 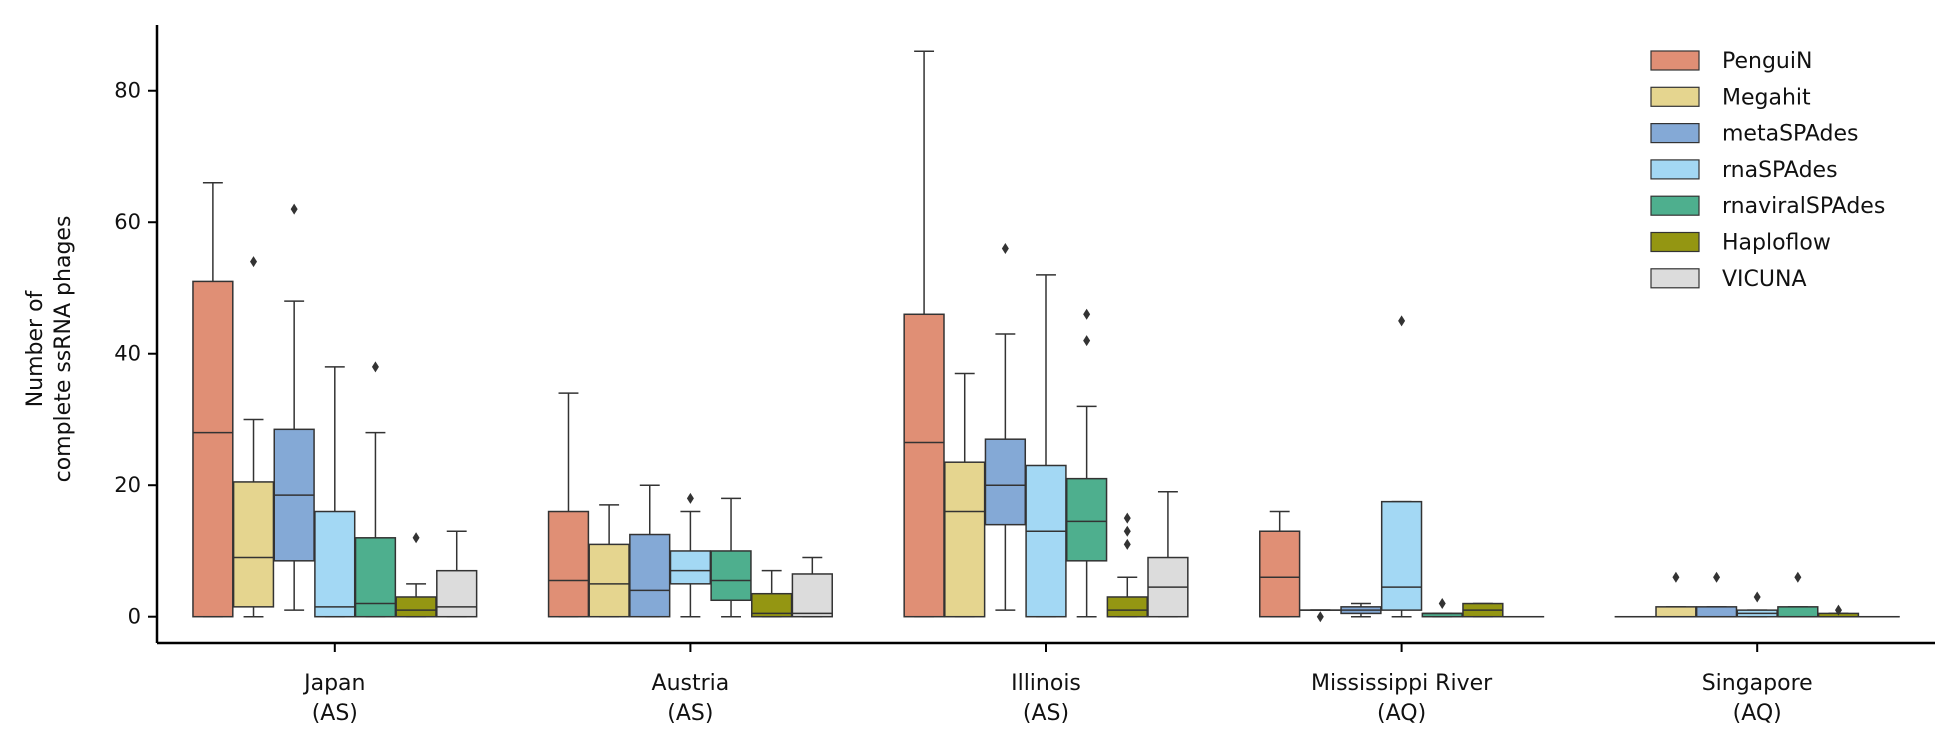 I want to click on legend-item: metaSPAdes, so click(x=1754, y=134).